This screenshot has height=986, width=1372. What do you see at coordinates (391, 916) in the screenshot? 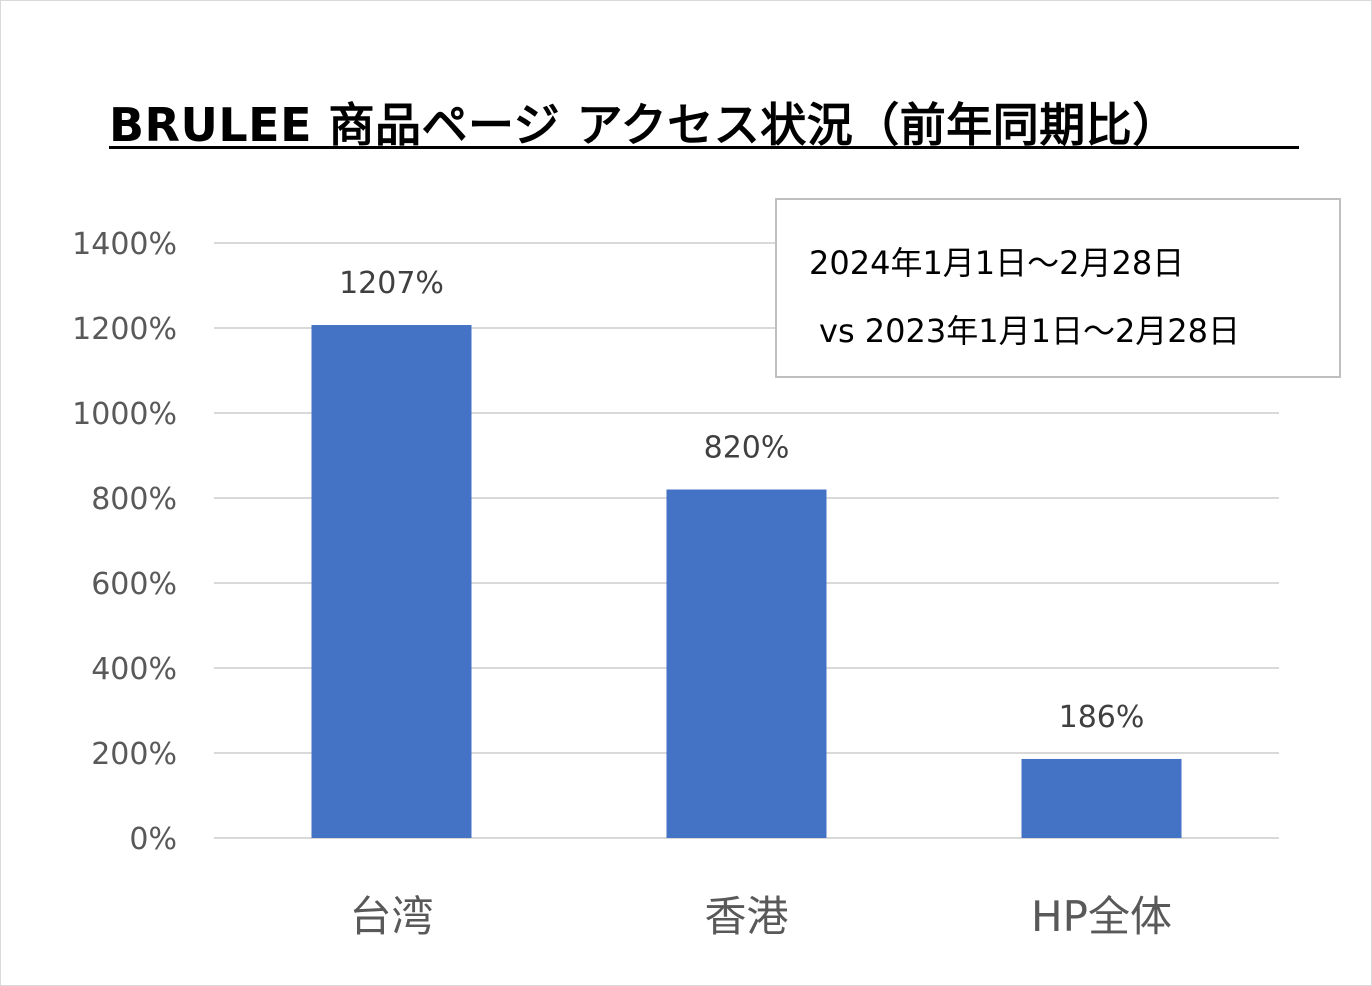
I see `x-tick-label: 台湾` at bounding box center [391, 916].